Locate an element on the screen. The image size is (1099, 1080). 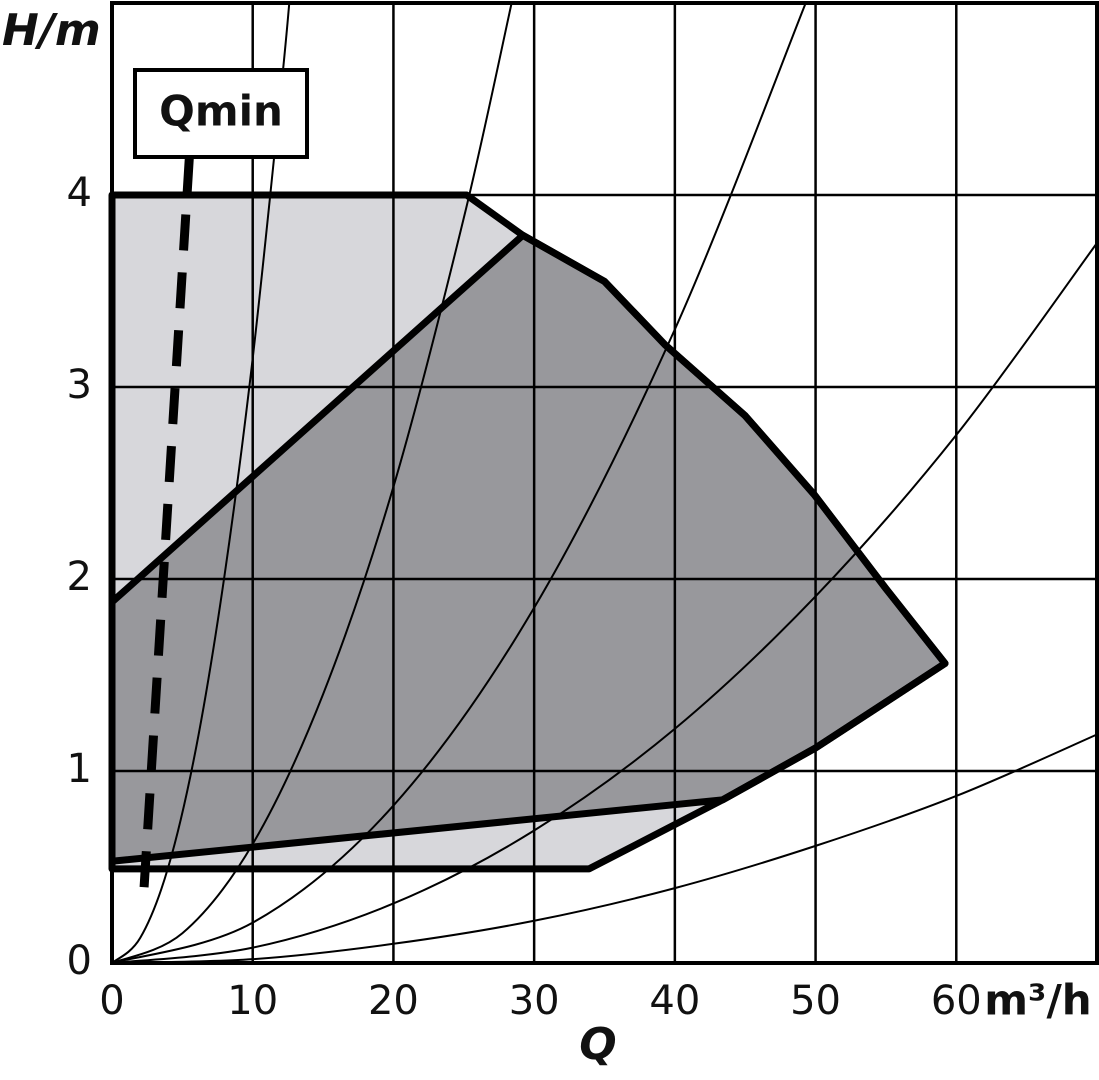
y-tick-label: 2 is located at coordinates (79, 577).